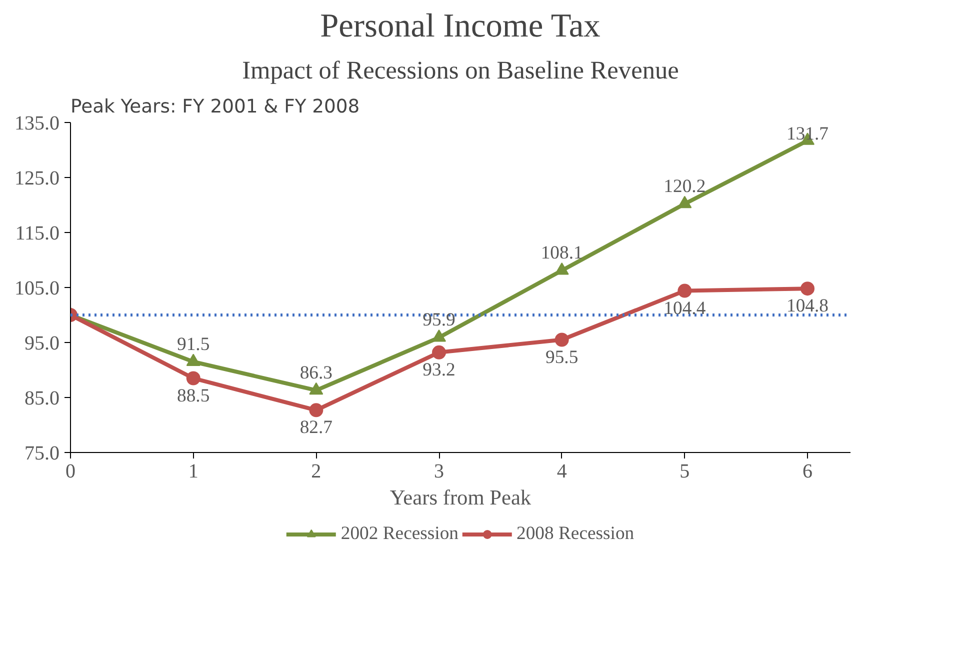 This screenshot has width=954, height=662. Describe the element at coordinates (807, 471) in the screenshot. I see `x-tick-label: 6` at that location.